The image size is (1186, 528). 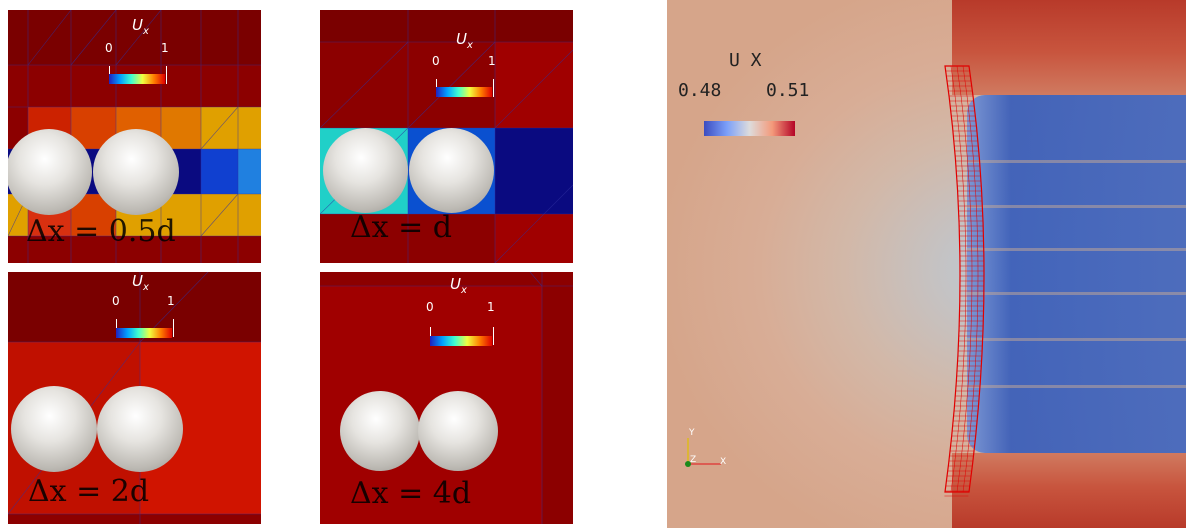 What do you see at coordinates (401, 227) in the screenshot?
I see `resolution-label: Δx = d` at bounding box center [401, 227].